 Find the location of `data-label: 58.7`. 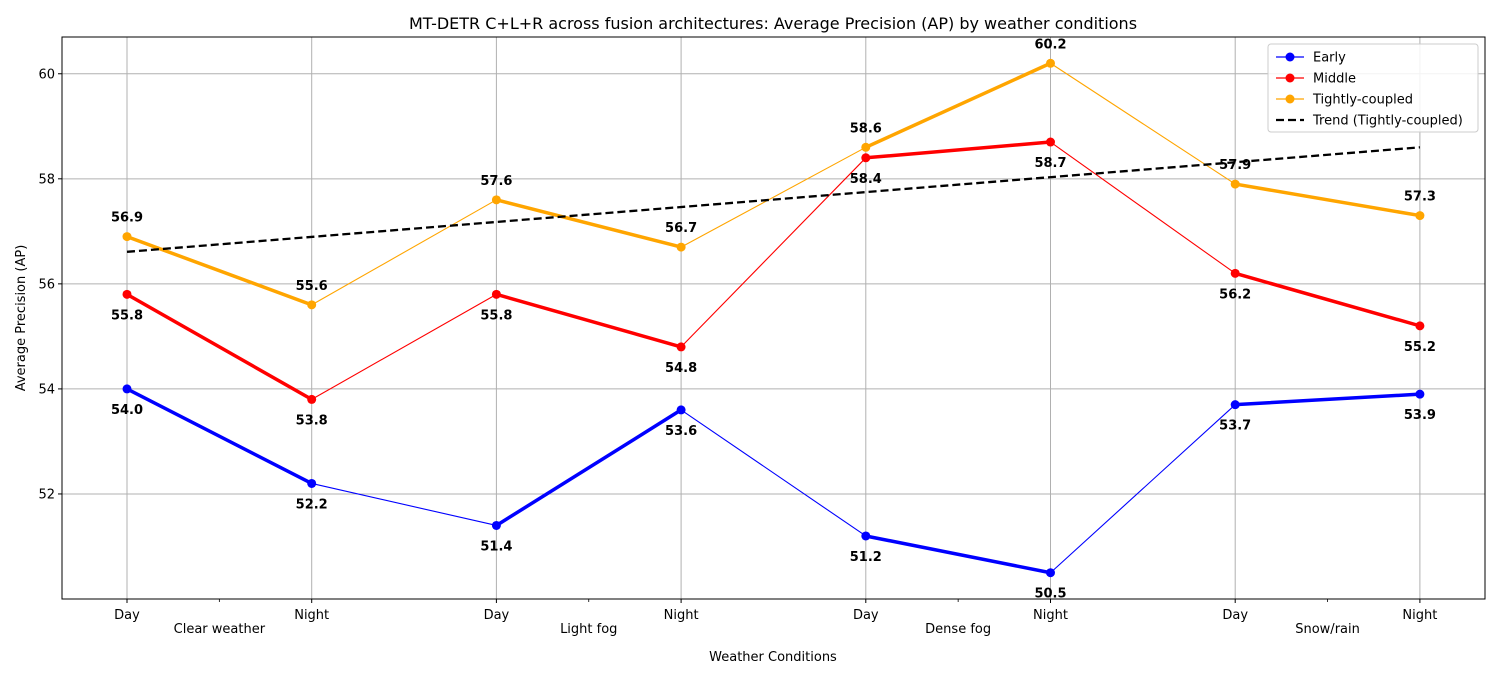

data-label: 58.7 is located at coordinates (1050, 163).